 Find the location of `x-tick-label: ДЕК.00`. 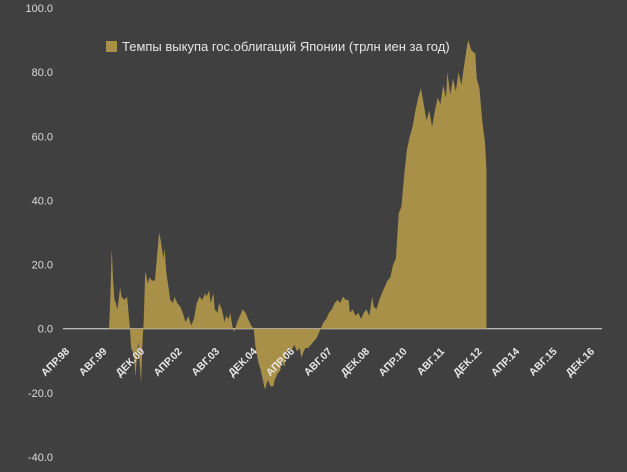

x-tick-label: ДЕК.00 is located at coordinates (131, 363).